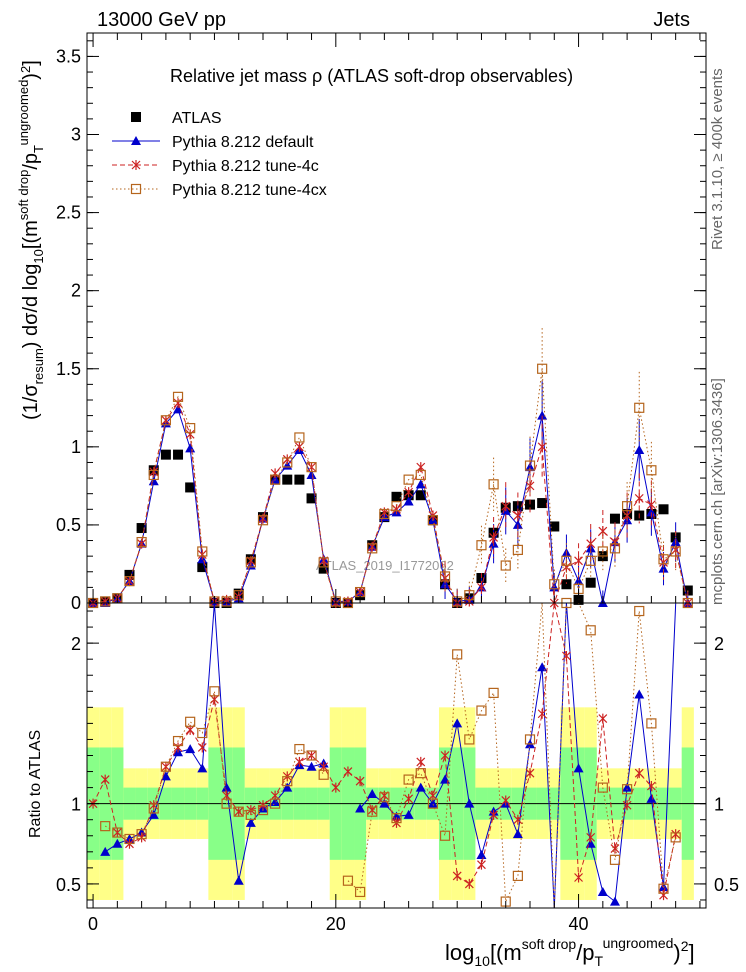 The width and height of the screenshot is (746, 972). What do you see at coordinates (136, 189) in the screenshot?
I see `marker-legend-tune4cx` at bounding box center [136, 189].